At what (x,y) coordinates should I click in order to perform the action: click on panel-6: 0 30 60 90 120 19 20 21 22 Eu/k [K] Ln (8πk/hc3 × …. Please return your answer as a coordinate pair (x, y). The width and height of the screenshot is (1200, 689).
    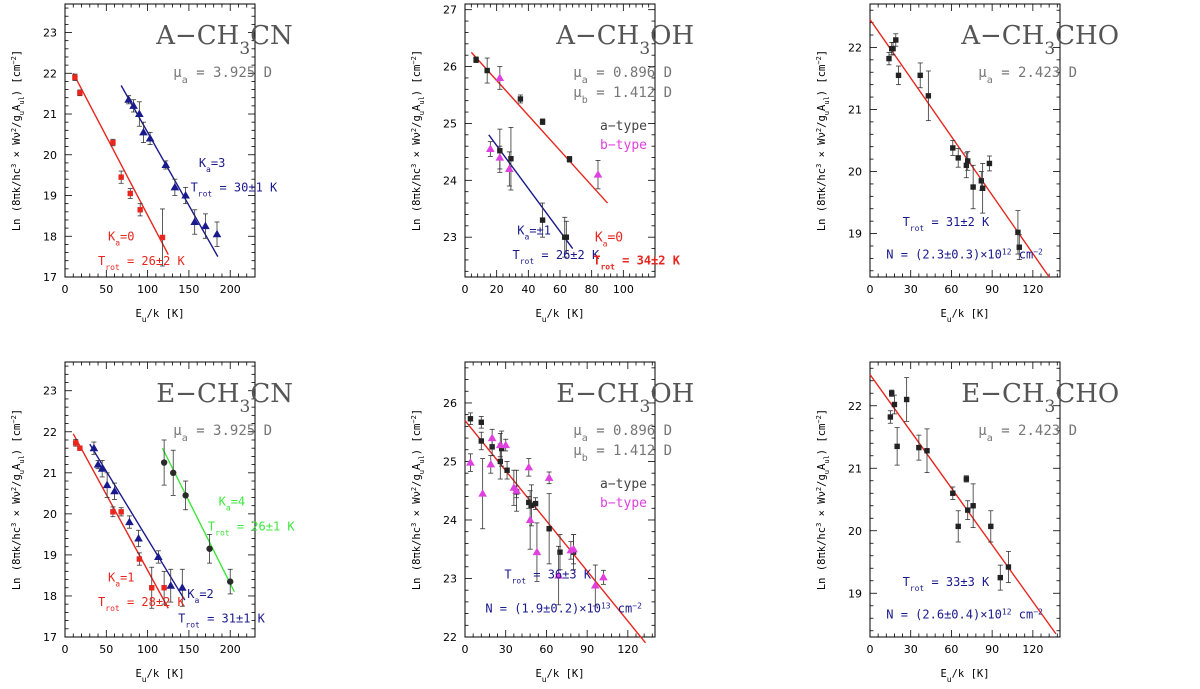
    Looking at the image, I should click on (967, 522).